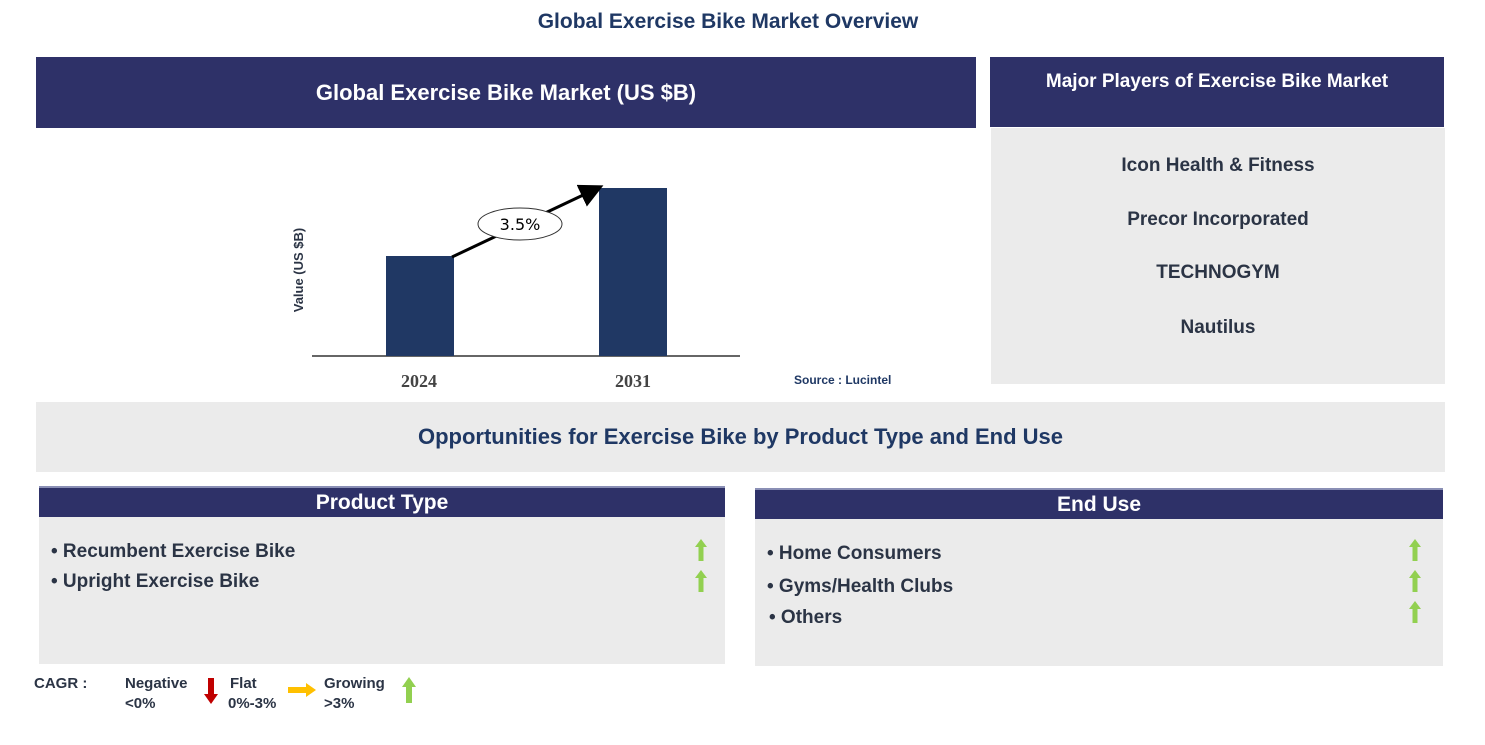  What do you see at coordinates (420, 306) in the screenshot?
I see `bar-2024` at bounding box center [420, 306].